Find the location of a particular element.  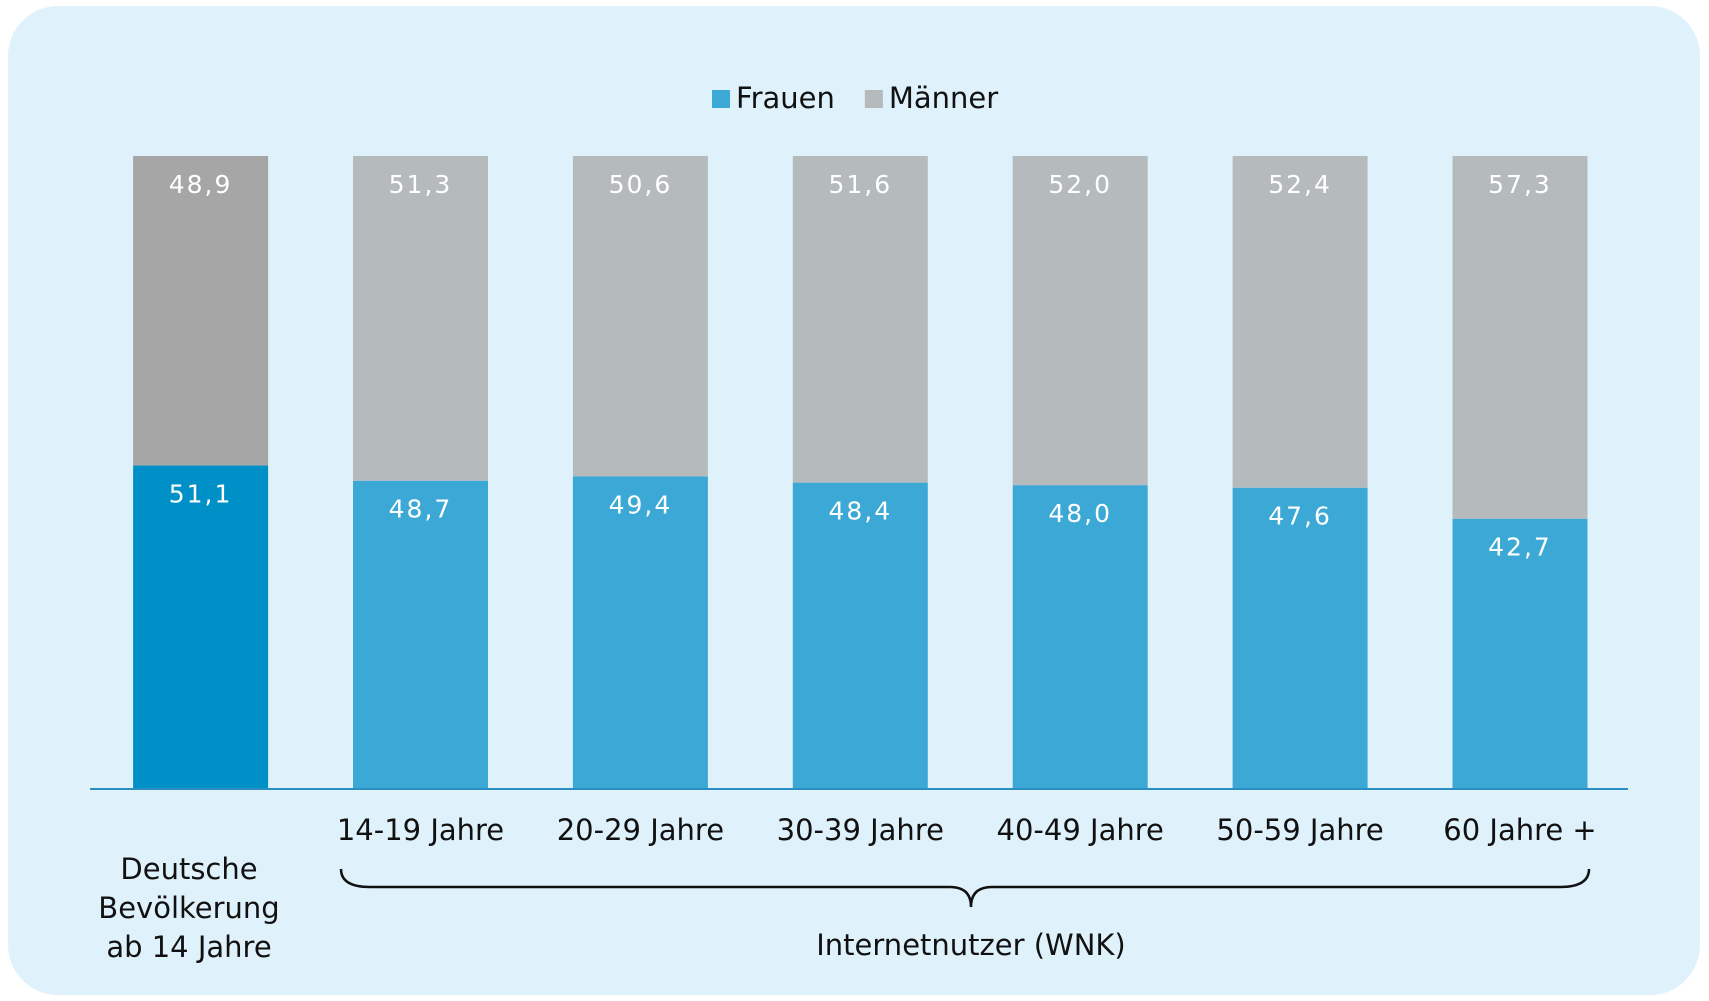

x-tick-label: 20-29 Jahre is located at coordinates (640, 830).